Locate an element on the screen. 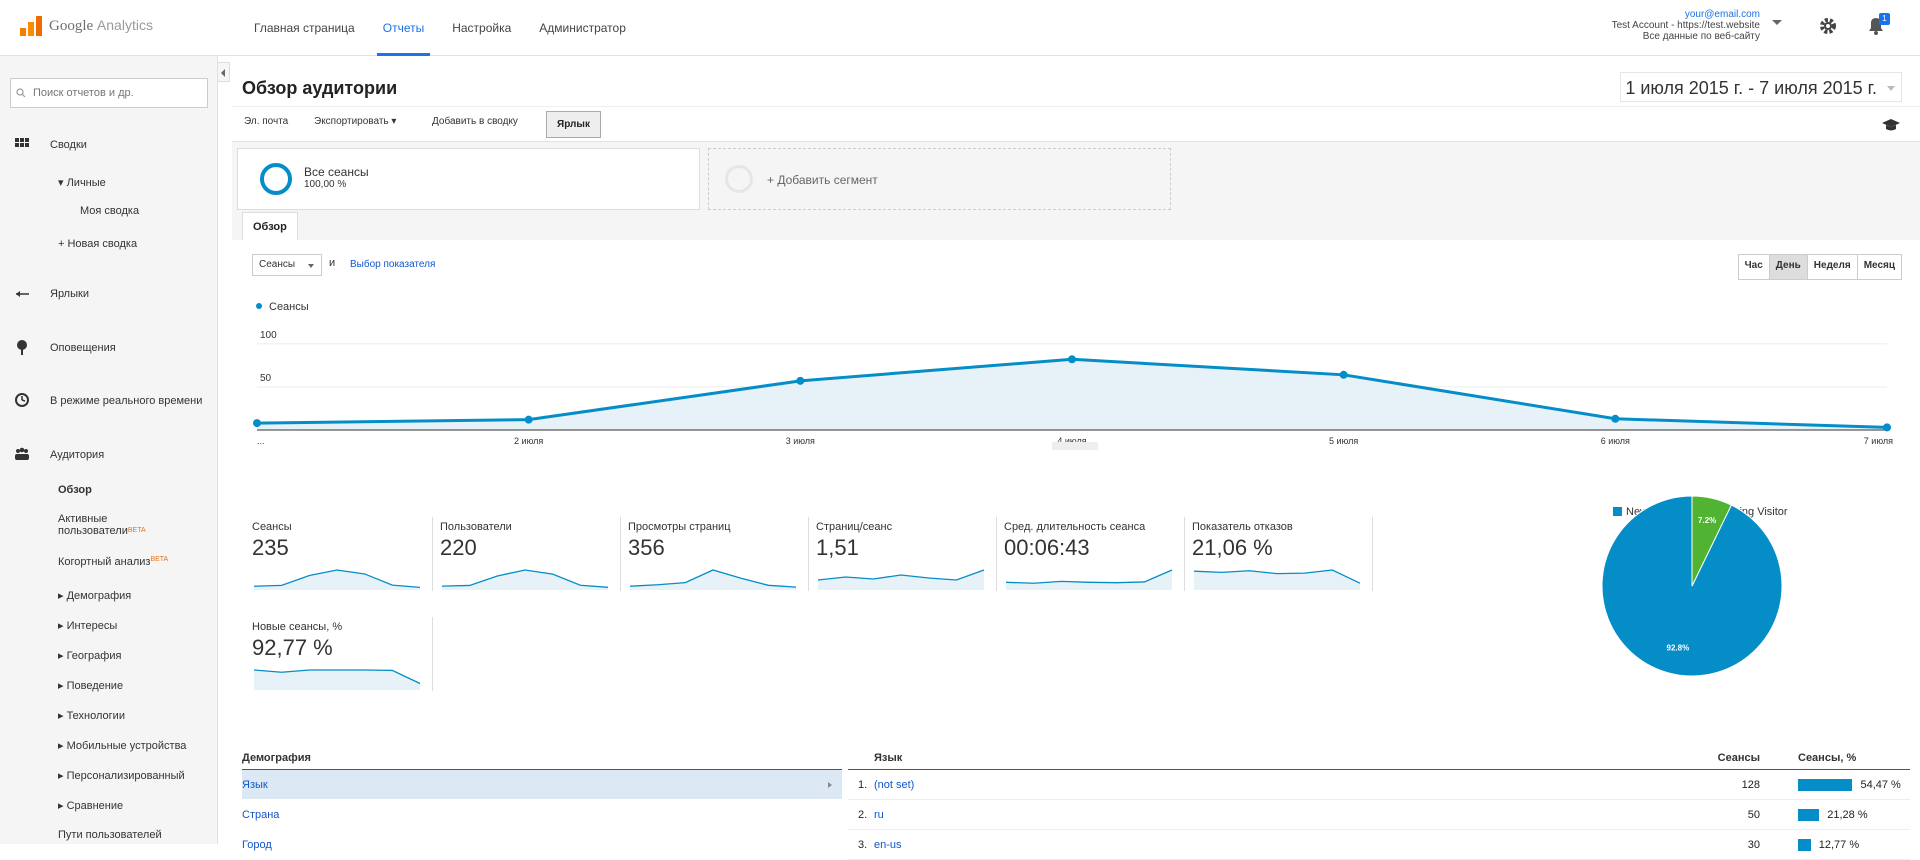 The height and width of the screenshot is (860, 1920). sidebar-item-user-flow: Пути пользователей is located at coordinates (110, 835).